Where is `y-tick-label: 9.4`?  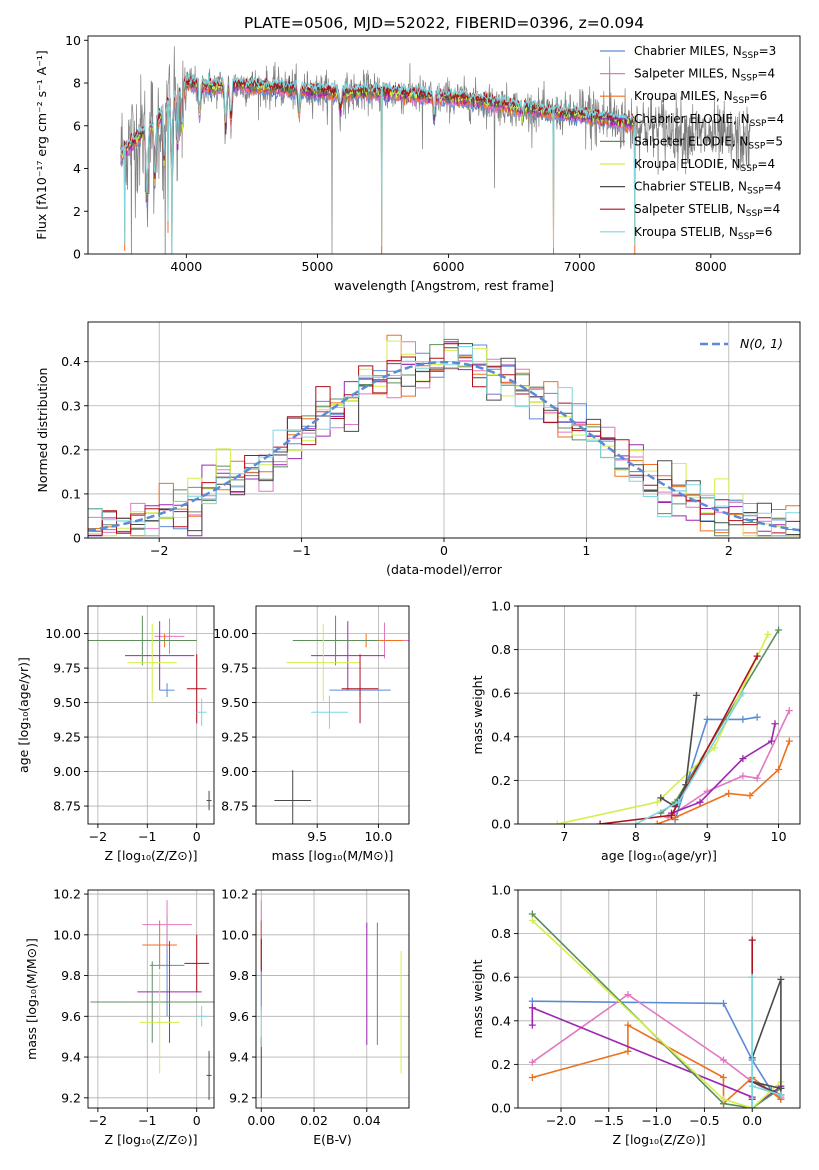 y-tick-label: 9.4 is located at coordinates (71, 1057).